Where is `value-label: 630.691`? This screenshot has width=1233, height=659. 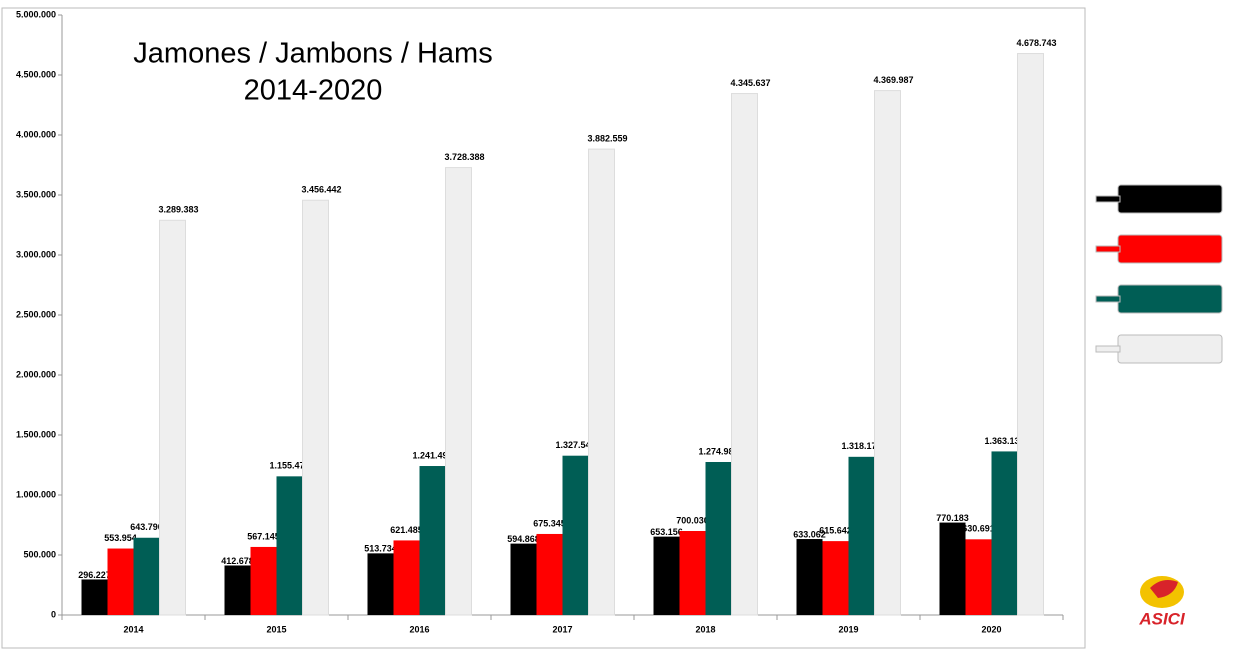
value-label: 630.691 is located at coordinates (978, 529).